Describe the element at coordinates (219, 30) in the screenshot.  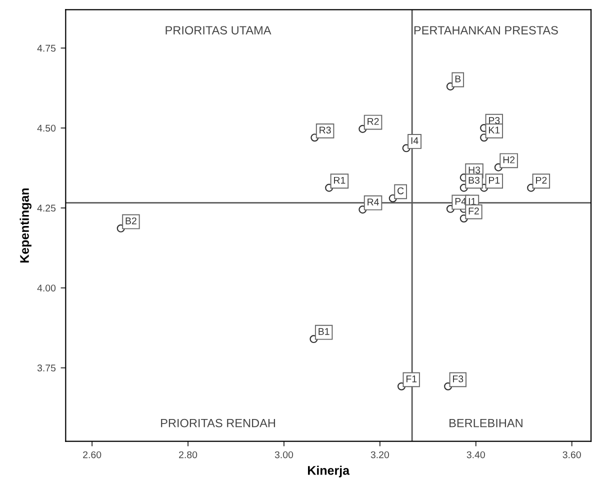
I see `annotation: PRIORITAS UTAMA` at that location.